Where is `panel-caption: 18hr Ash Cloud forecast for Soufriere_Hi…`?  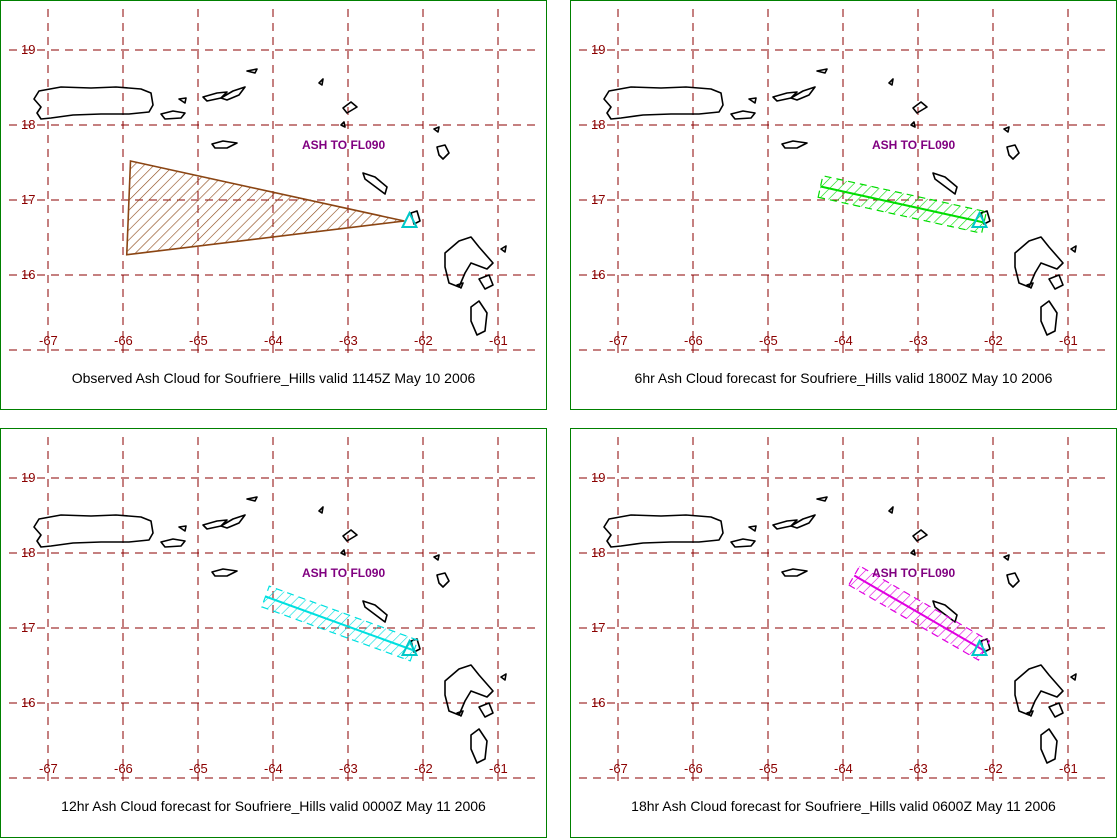 panel-caption: 18hr Ash Cloud forecast for Soufriere_Hi… is located at coordinates (843, 806).